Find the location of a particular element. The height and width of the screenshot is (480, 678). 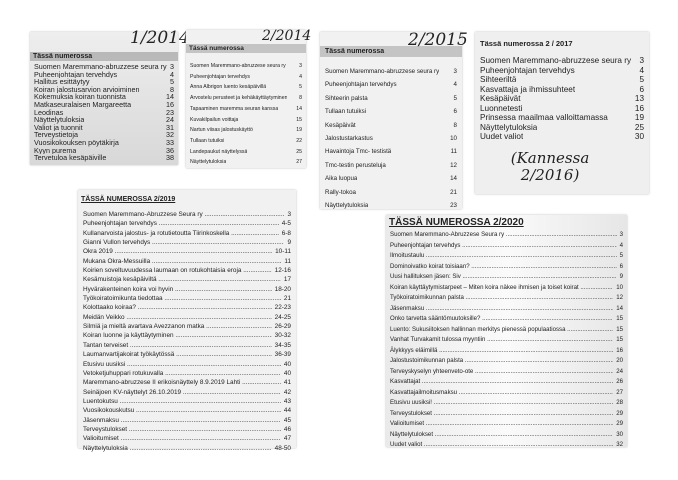

entry-page: 14 is located at coordinates (170, 97).